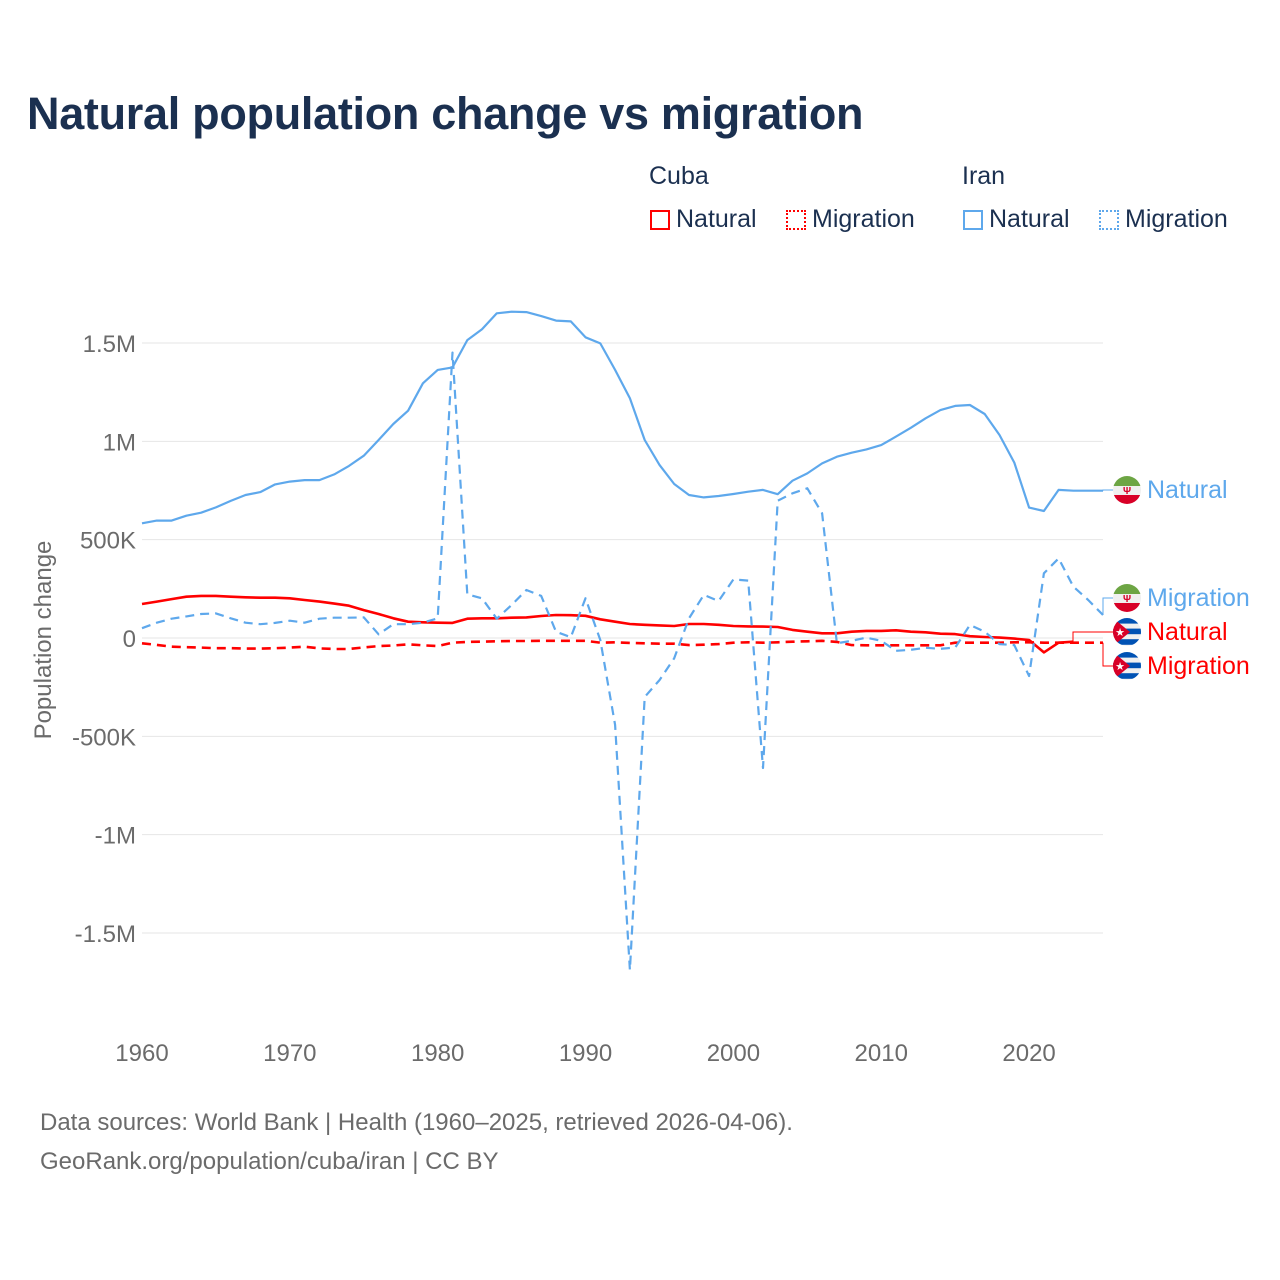  Describe the element at coordinates (622, 417) in the screenshot. I see `series-line-iran-natural` at that location.